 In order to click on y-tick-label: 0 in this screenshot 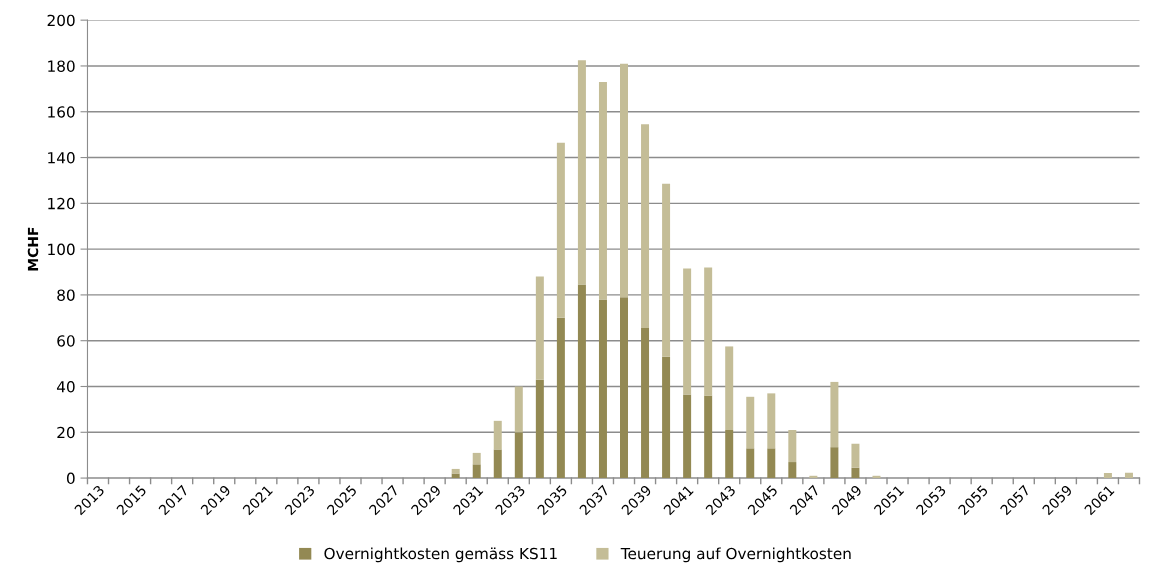, I will do `click(70, 478)`.